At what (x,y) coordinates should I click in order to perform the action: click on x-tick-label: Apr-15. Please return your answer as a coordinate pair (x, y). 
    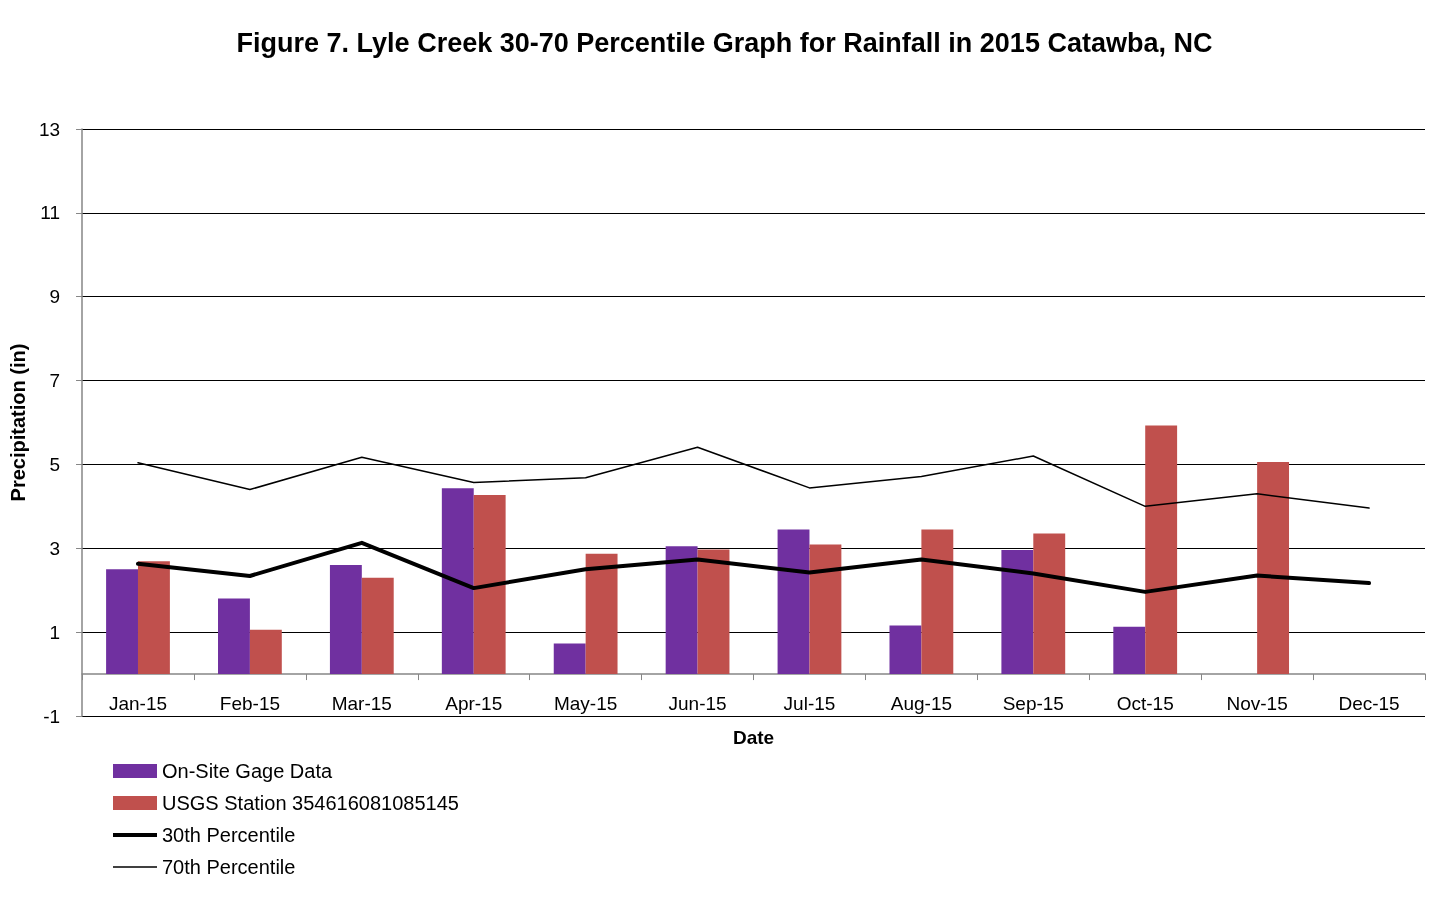
    Looking at the image, I should click on (474, 704).